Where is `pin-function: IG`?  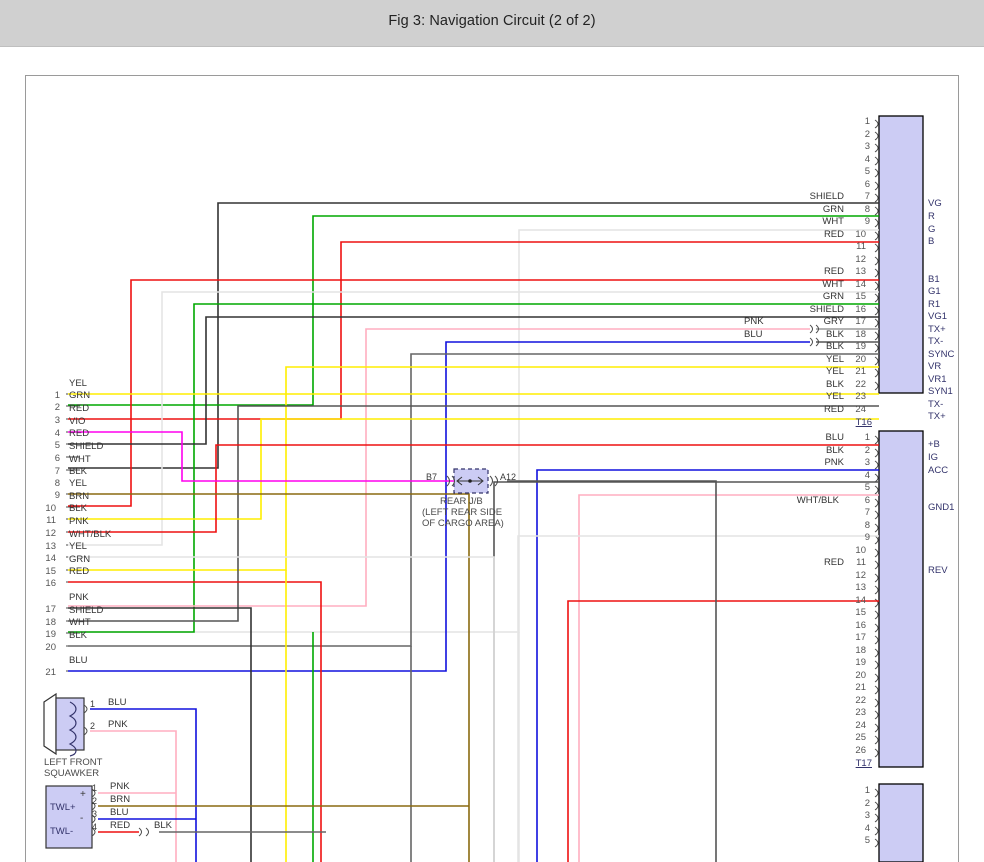 pin-function: IG is located at coordinates (933, 457).